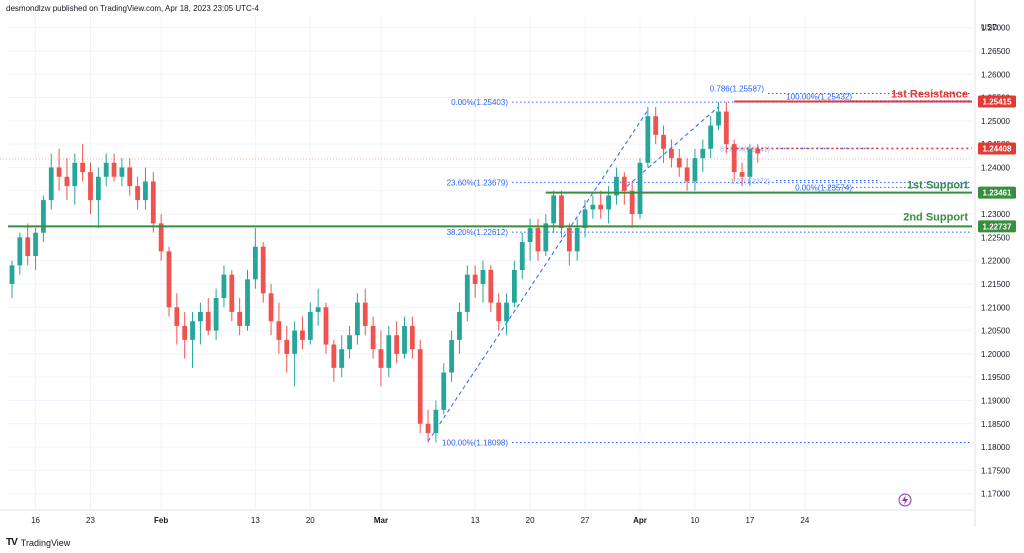  What do you see at coordinates (478, 232) in the screenshot?
I see `fib-level-label: 38.20%(1.22612)` at bounding box center [478, 232].